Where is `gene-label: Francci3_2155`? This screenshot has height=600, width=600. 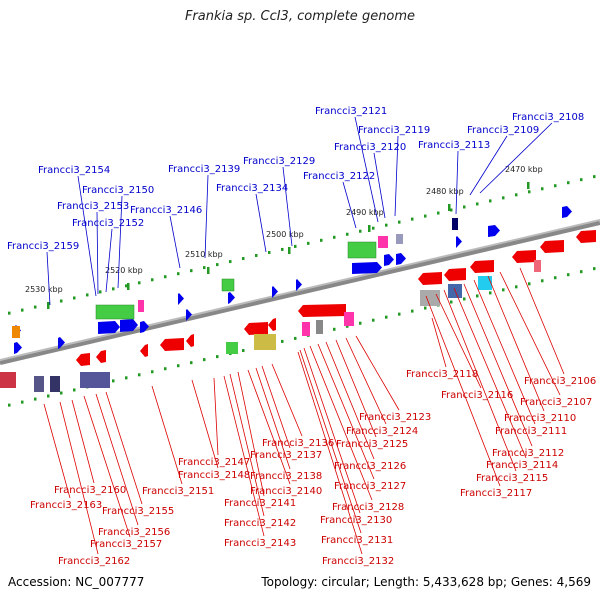
gene-label: Francci3_2155 is located at coordinates (138, 511).